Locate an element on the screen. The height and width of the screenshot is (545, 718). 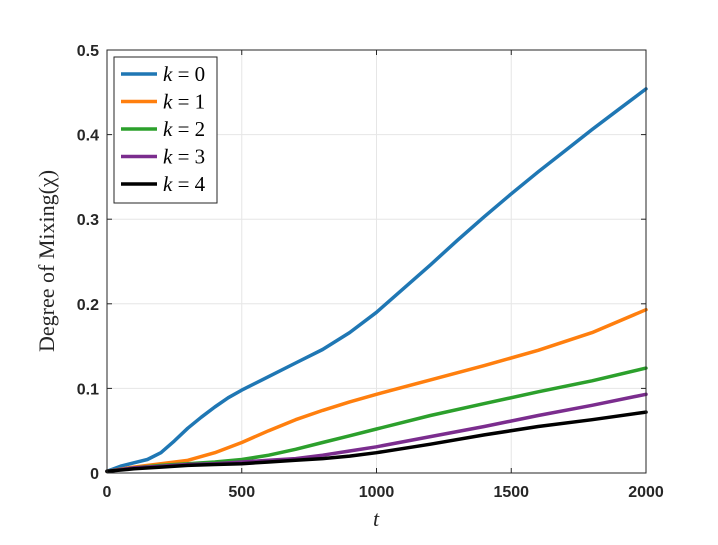
legend-label-k2: k = 2 is located at coordinates (184, 129).